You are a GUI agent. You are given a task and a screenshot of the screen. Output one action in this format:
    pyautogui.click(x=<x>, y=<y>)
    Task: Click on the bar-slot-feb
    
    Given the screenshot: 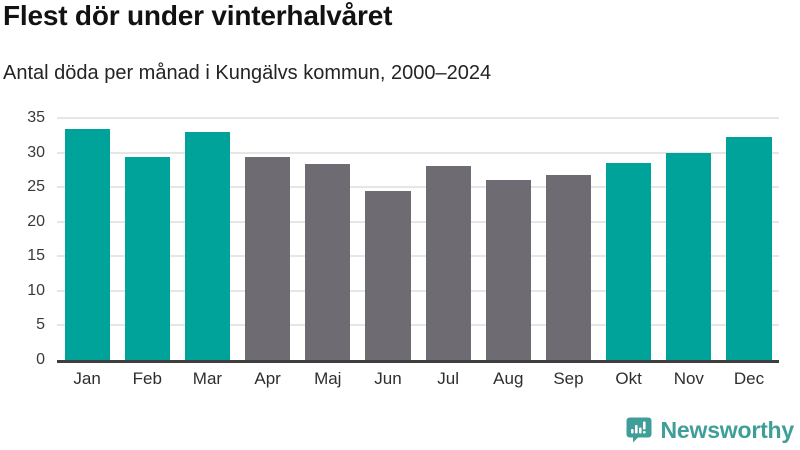 What is the action you would take?
    pyautogui.click(x=147, y=239)
    